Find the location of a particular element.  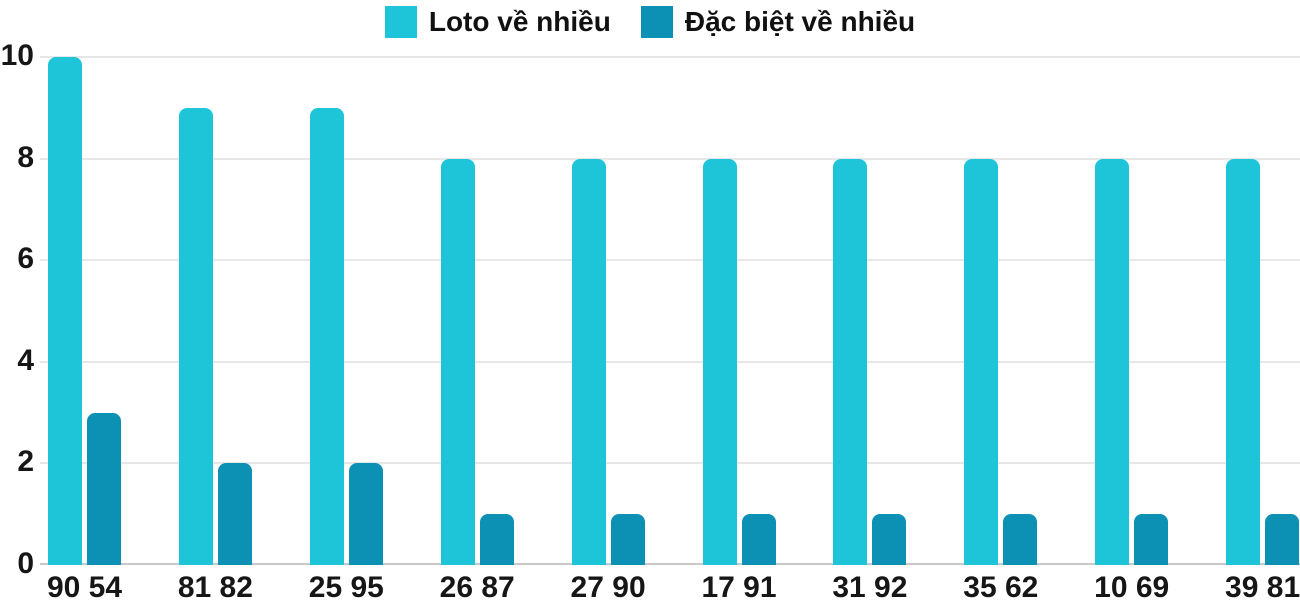

legend-label-loto: Loto về nhiều is located at coordinates (519, 21).